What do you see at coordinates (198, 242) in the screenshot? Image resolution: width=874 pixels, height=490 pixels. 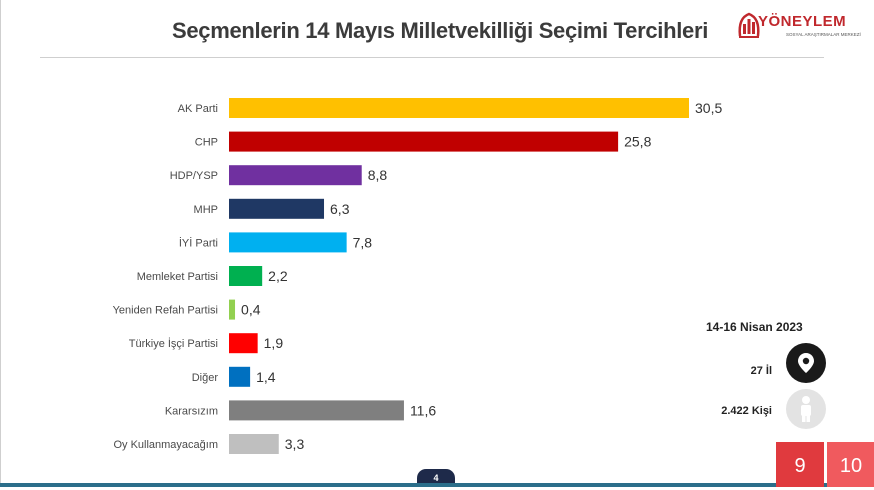 I see `category-label: İYİ Parti` at bounding box center [198, 242].